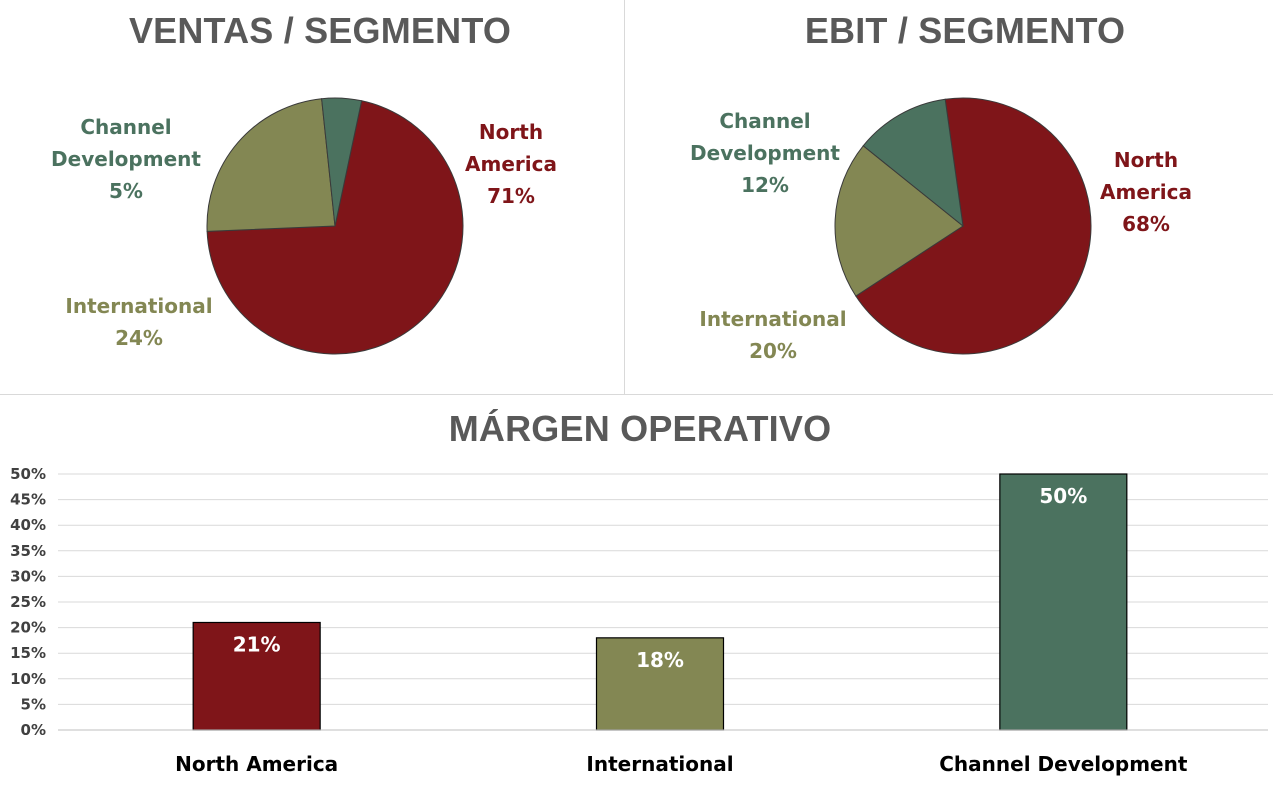 This screenshot has width=1273, height=786. I want to click on bar-north-america, so click(256, 676).